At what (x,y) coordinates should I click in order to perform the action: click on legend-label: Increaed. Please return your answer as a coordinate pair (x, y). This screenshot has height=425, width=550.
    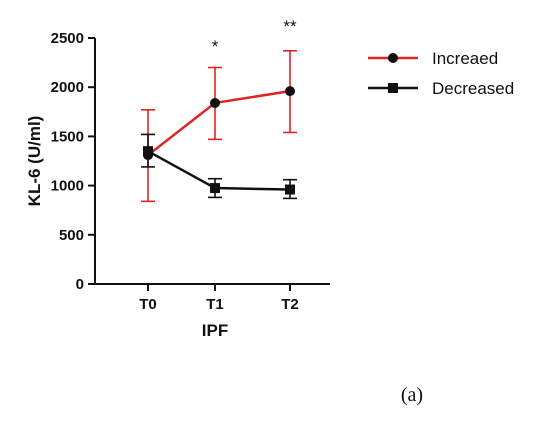
    Looking at the image, I should click on (465, 58).